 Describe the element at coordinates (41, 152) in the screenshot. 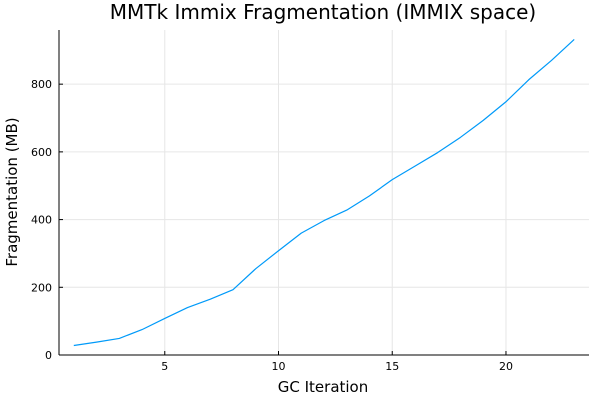

I see `y-tick-label: 600` at that location.